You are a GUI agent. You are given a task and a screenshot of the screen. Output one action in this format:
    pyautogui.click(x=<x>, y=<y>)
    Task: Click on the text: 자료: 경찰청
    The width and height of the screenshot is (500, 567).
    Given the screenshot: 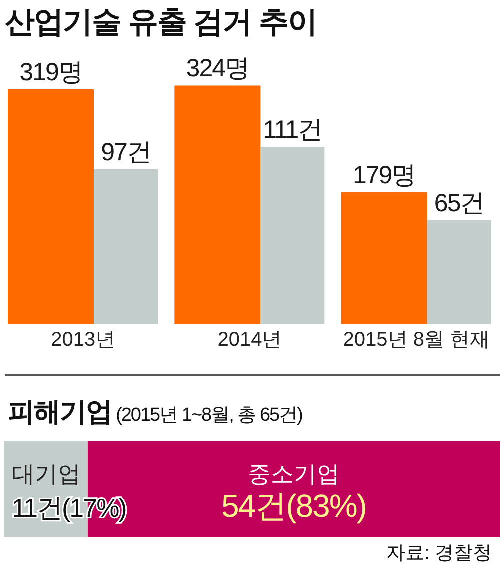 What is the action you would take?
    pyautogui.click(x=439, y=554)
    